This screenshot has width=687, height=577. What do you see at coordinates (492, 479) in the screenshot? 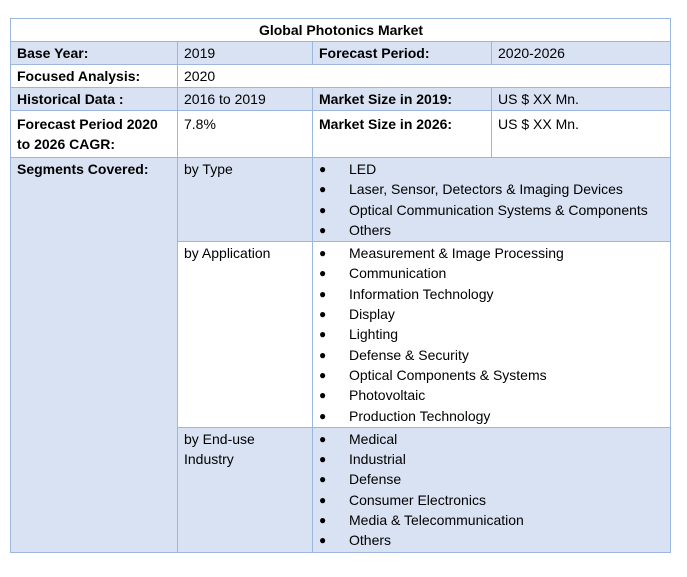
I see `list-item: ● Defense` at bounding box center [492, 479].